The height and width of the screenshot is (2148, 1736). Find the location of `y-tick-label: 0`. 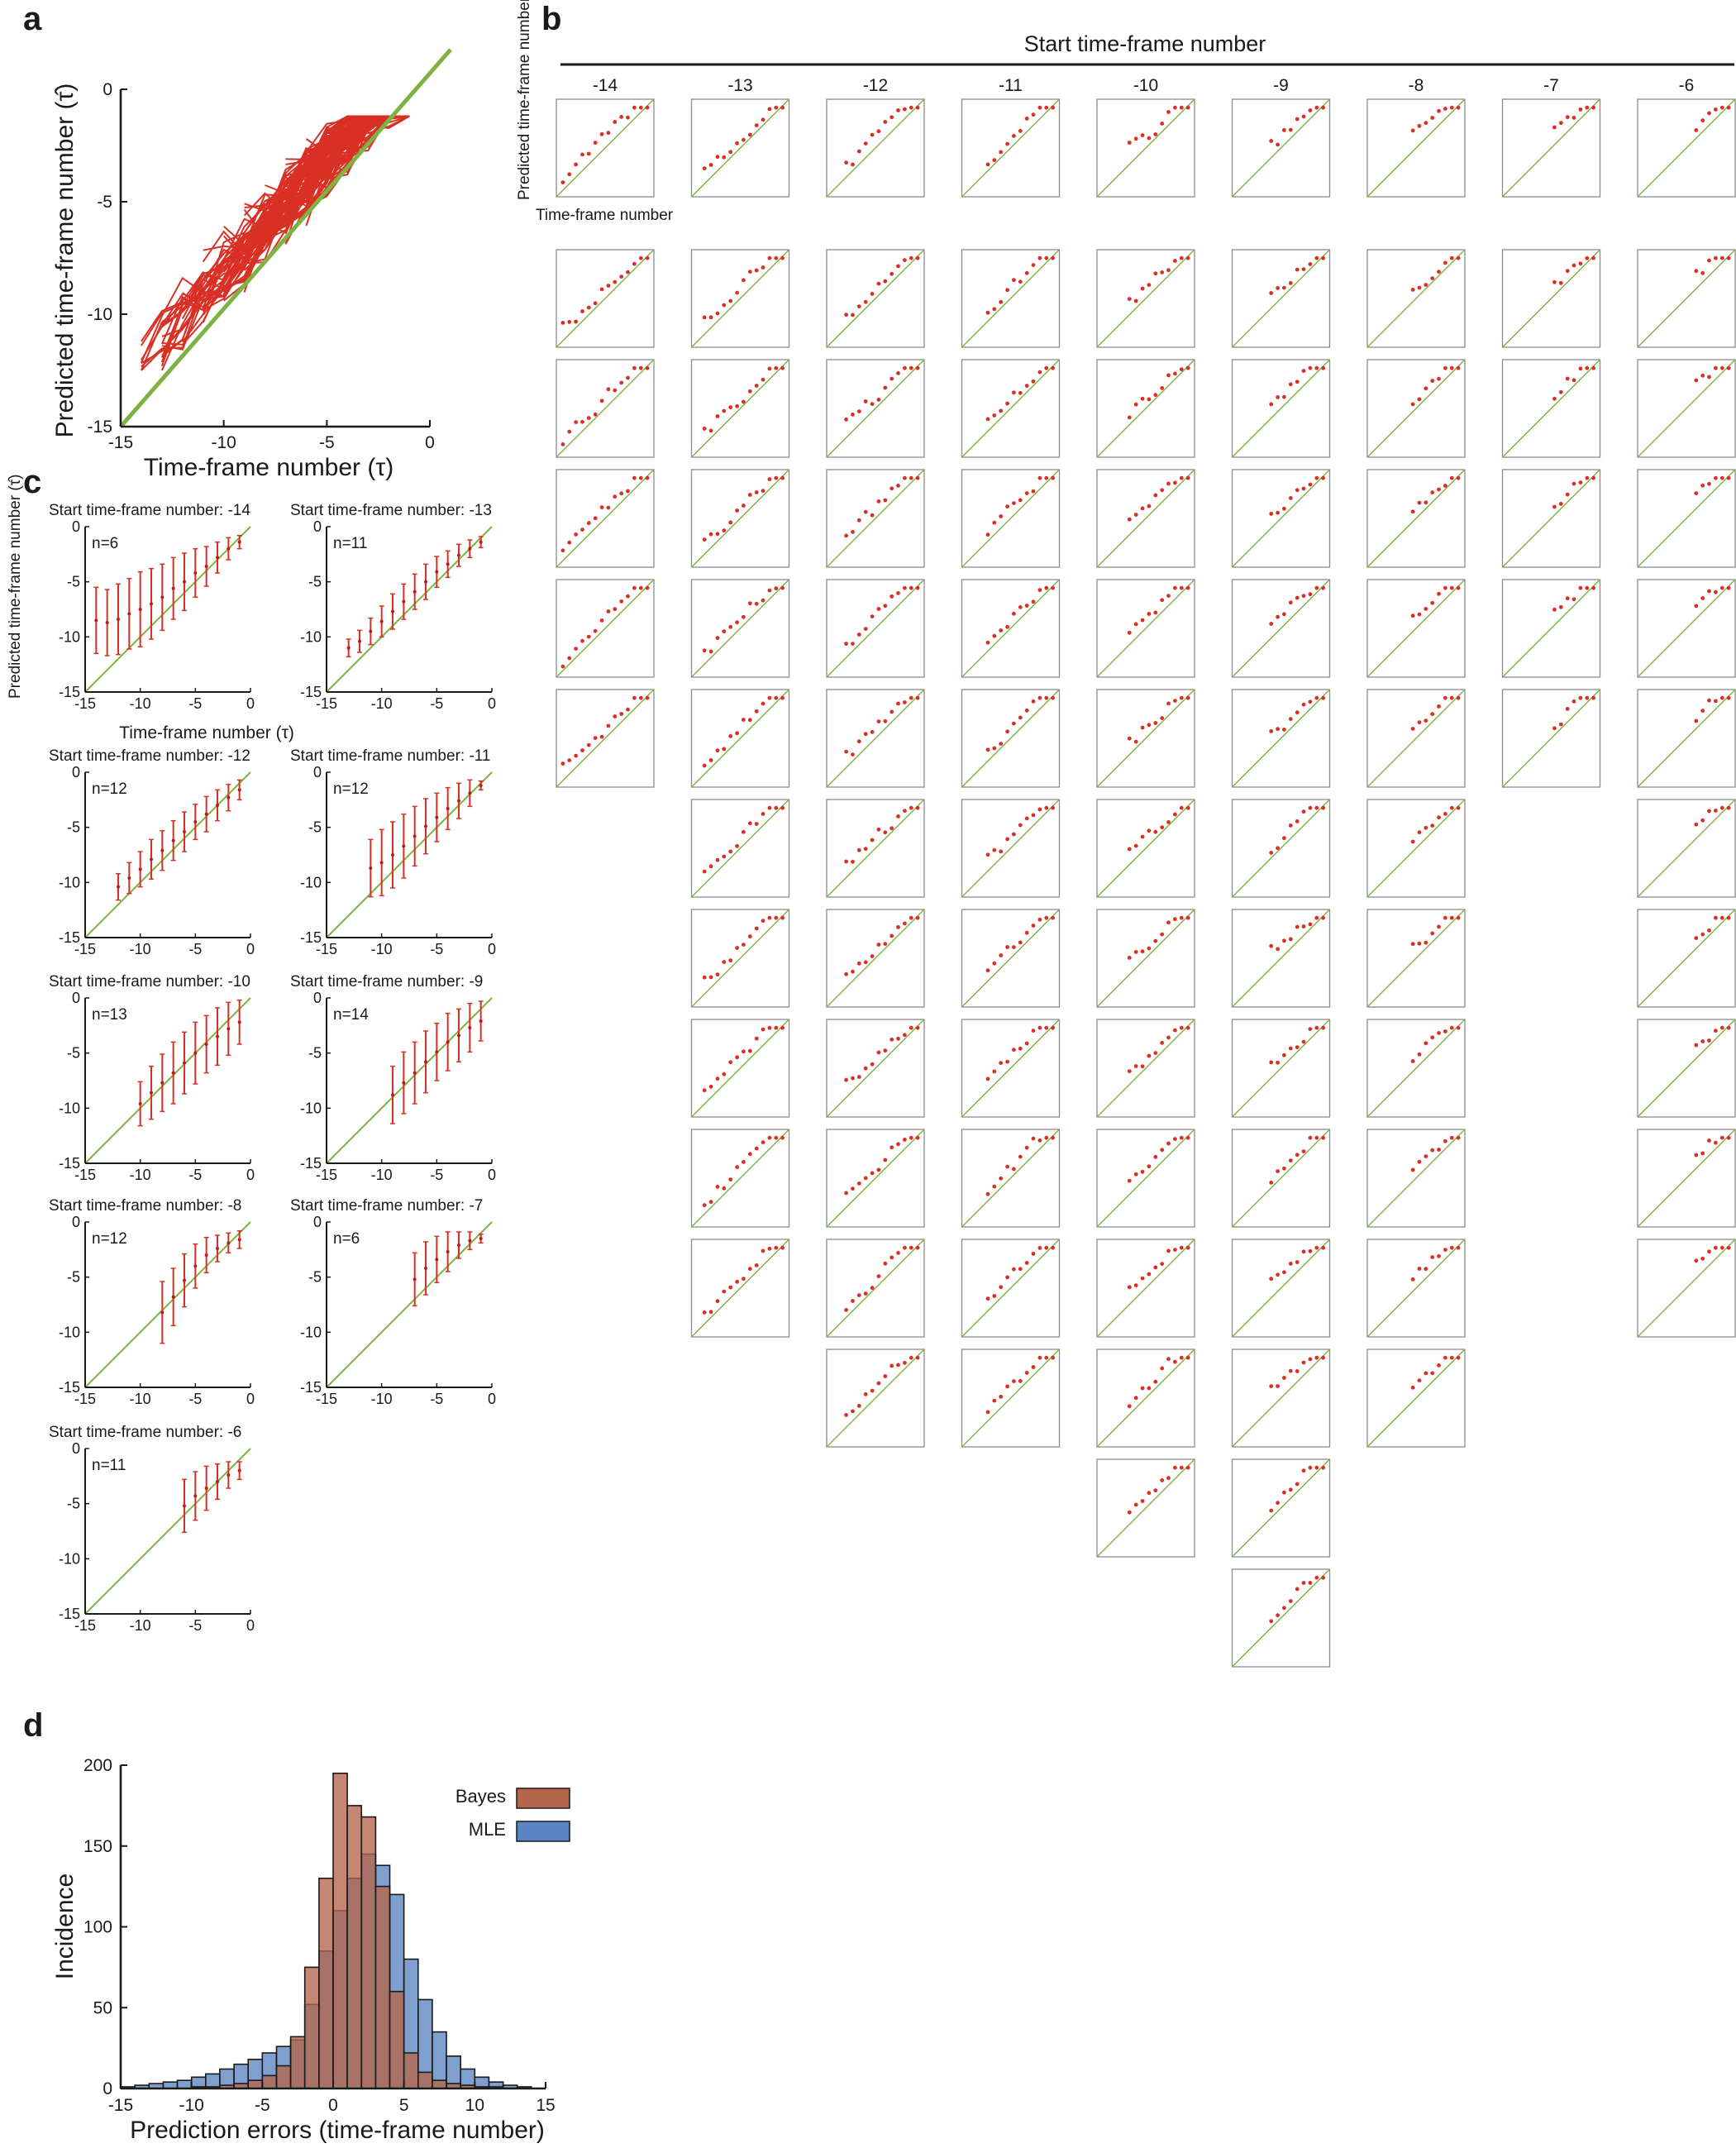

y-tick-label: 0 is located at coordinates (107, 2088).